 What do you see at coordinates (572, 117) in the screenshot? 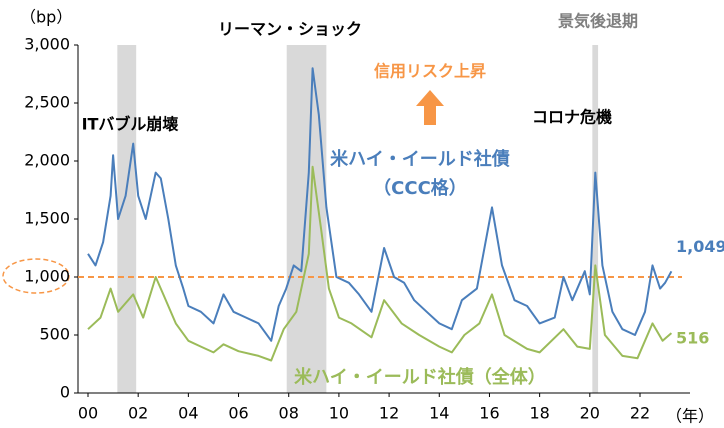
I see `annotation: コロナ危機` at bounding box center [572, 117].